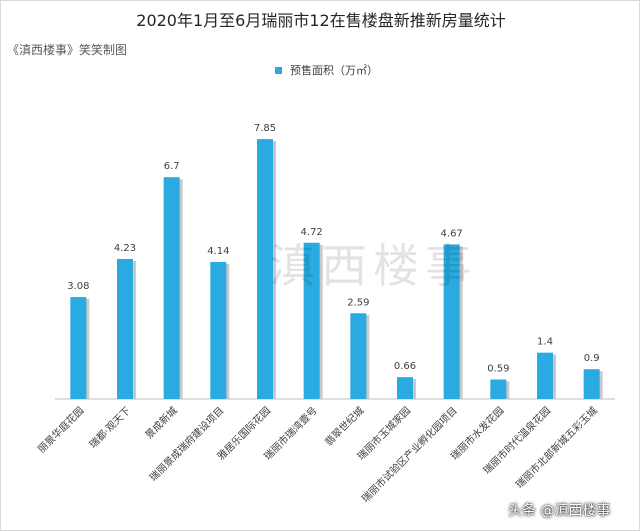 The width and height of the screenshot is (640, 531). Describe the element at coordinates (334, 70) in the screenshot. I see `legend-label: 预售面积（万㎡）` at that location.